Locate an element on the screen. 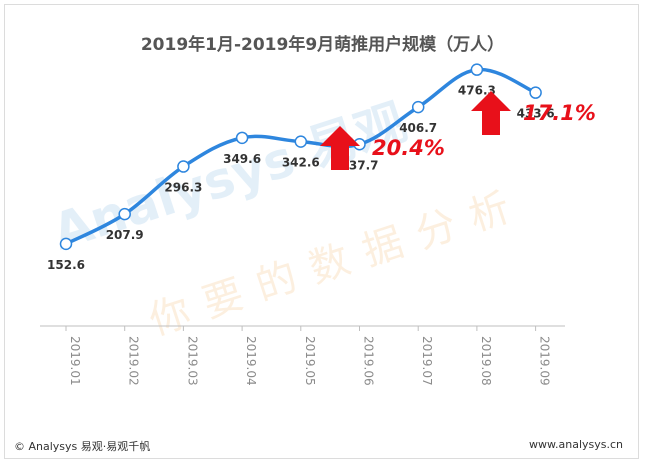 The height and width of the screenshot is (466, 645). data-label: 342.6 is located at coordinates (301, 163).